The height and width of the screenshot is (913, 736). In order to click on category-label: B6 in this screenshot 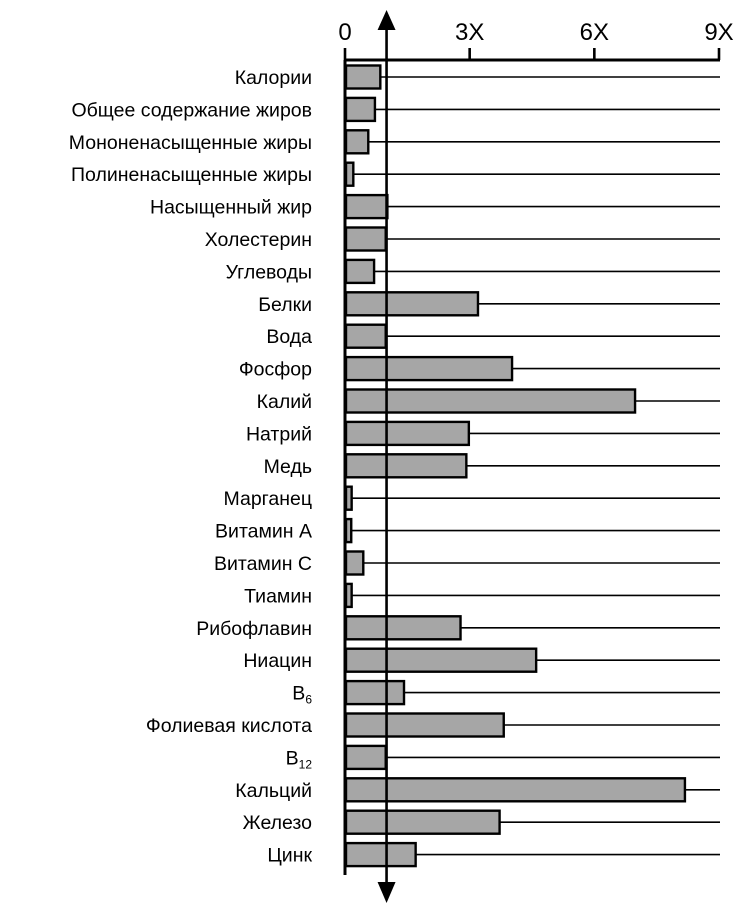, I will do `click(302, 695)`.